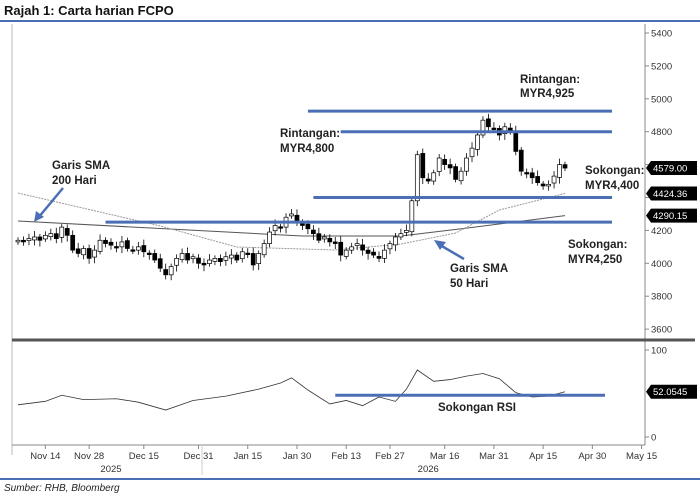 The width and height of the screenshot is (700, 499). Describe the element at coordinates (74, 181) in the screenshot. I see `sma200-annotation: 200 Hari` at that location.